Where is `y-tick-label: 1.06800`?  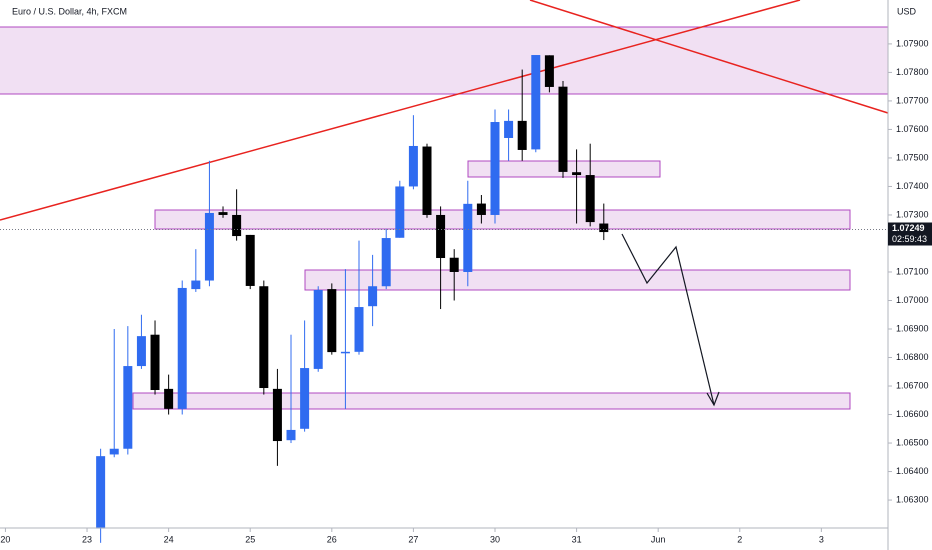
y-tick-label: 1.06800 is located at coordinates (912, 357).